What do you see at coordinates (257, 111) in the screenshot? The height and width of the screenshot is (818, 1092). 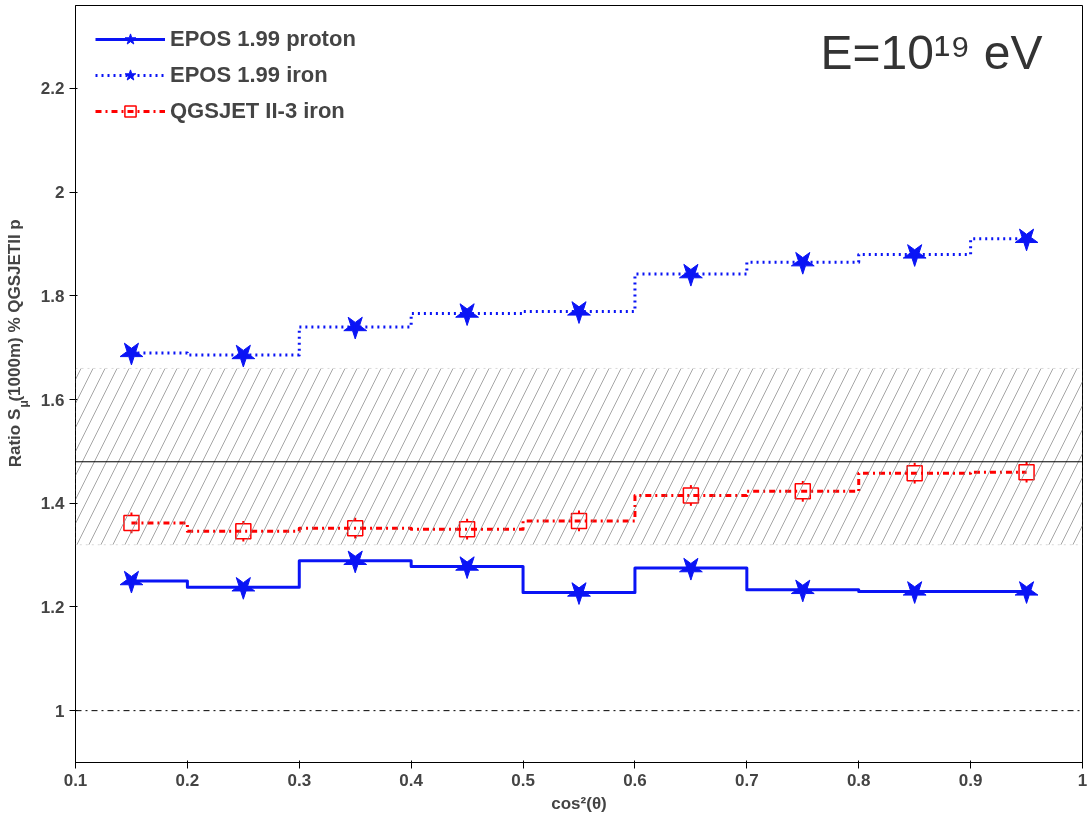 I see `legend-label: QGSJET II-3 iron` at bounding box center [257, 111].